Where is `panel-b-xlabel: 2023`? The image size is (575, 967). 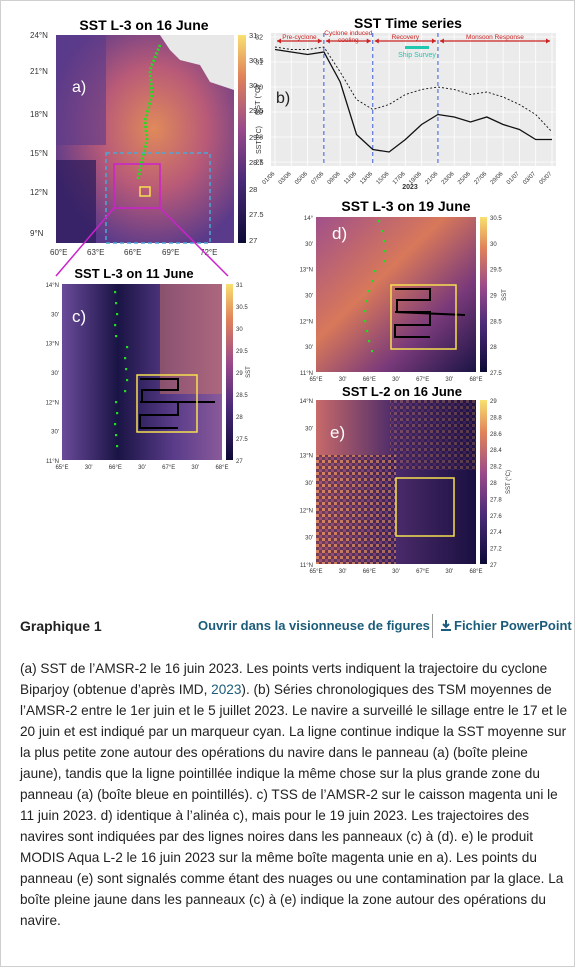
panel-b-xlabel: 2023 is located at coordinates (410, 187).